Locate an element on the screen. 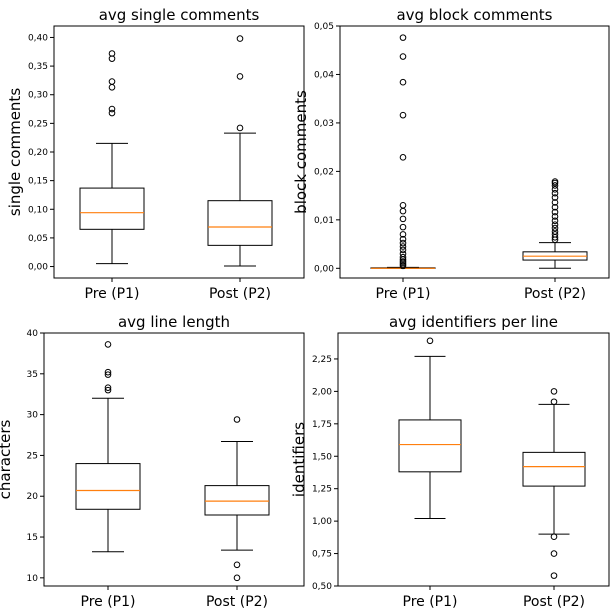 This screenshot has height=609, width=611. y-tick-label: 0,25 is located at coordinates (38, 124).